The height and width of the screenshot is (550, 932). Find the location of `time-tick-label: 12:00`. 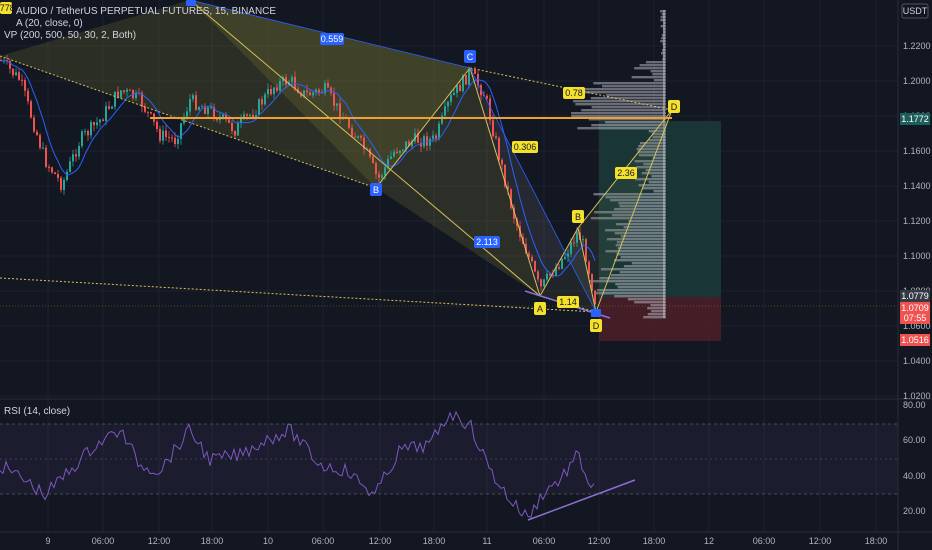

time-tick-label: 12:00 is located at coordinates (820, 541).